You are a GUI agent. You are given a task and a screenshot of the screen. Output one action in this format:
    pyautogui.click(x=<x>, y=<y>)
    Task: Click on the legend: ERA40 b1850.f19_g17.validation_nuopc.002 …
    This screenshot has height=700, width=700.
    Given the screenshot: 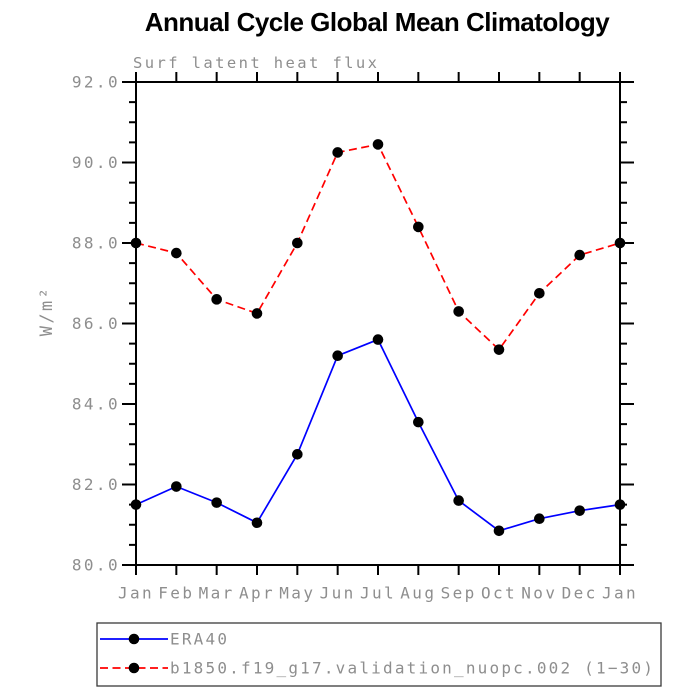 What is the action you would take?
    pyautogui.click(x=379, y=654)
    